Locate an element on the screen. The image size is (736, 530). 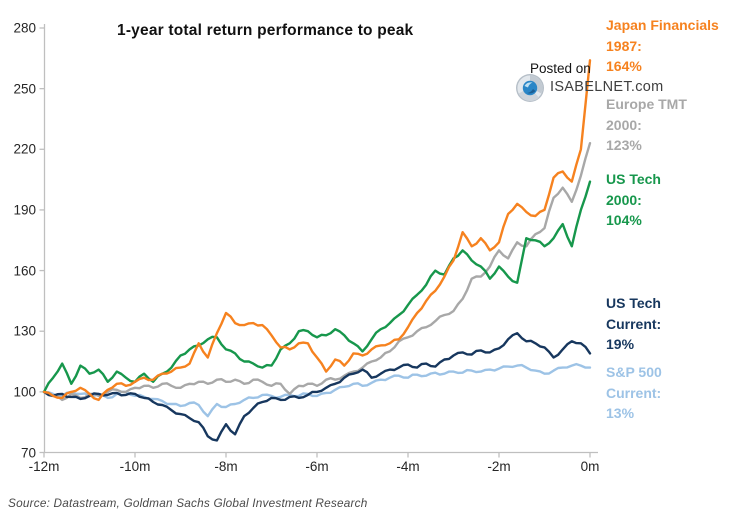
legend-sp500-current: S&P 500 Current: 13% is located at coordinates (671, 393).